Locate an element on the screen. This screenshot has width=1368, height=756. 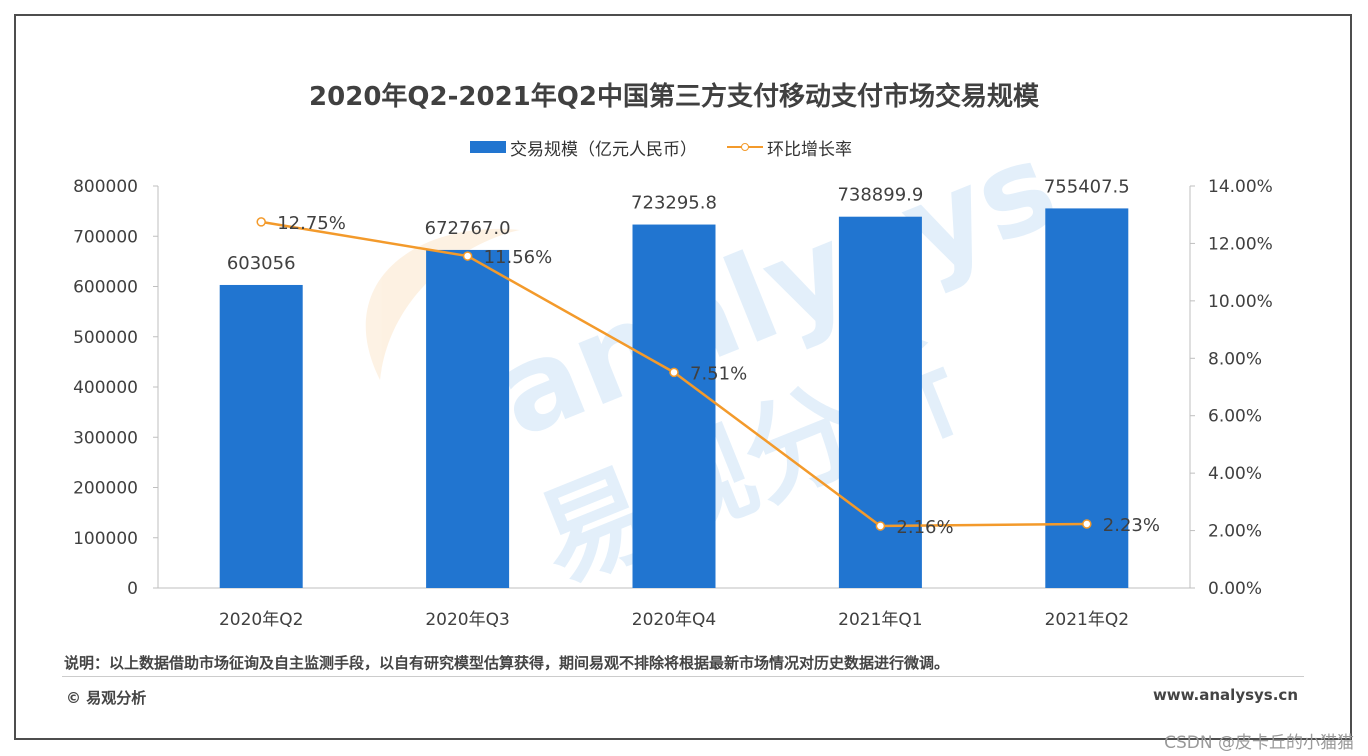
y-left-tick-label: 100000 is located at coordinates (105, 539).